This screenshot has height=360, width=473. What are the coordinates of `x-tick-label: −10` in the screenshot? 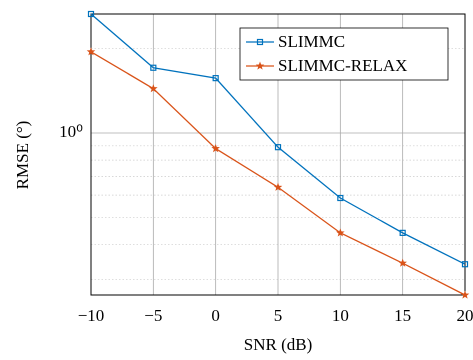 It's located at (91, 315).